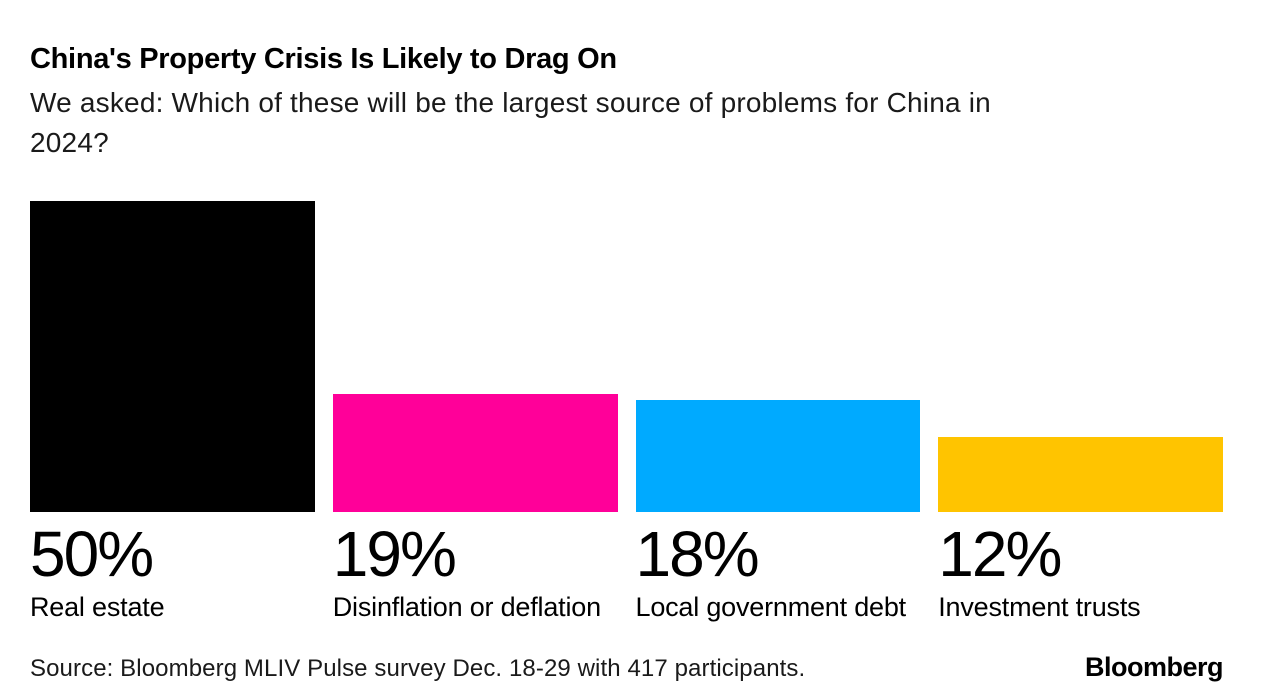 The height and width of the screenshot is (698, 1263). Describe the element at coordinates (172, 566) in the screenshot. I see `label-group-real-estate: 50% Real estate` at that location.